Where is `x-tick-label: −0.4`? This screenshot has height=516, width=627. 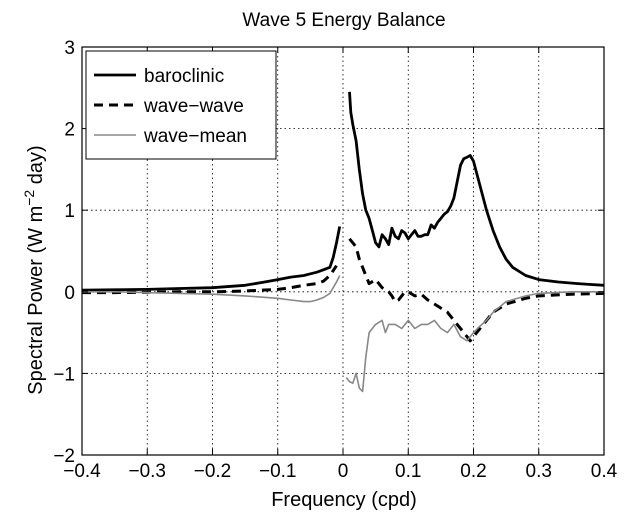 x-tick-label: −0.4 is located at coordinates (82, 471).